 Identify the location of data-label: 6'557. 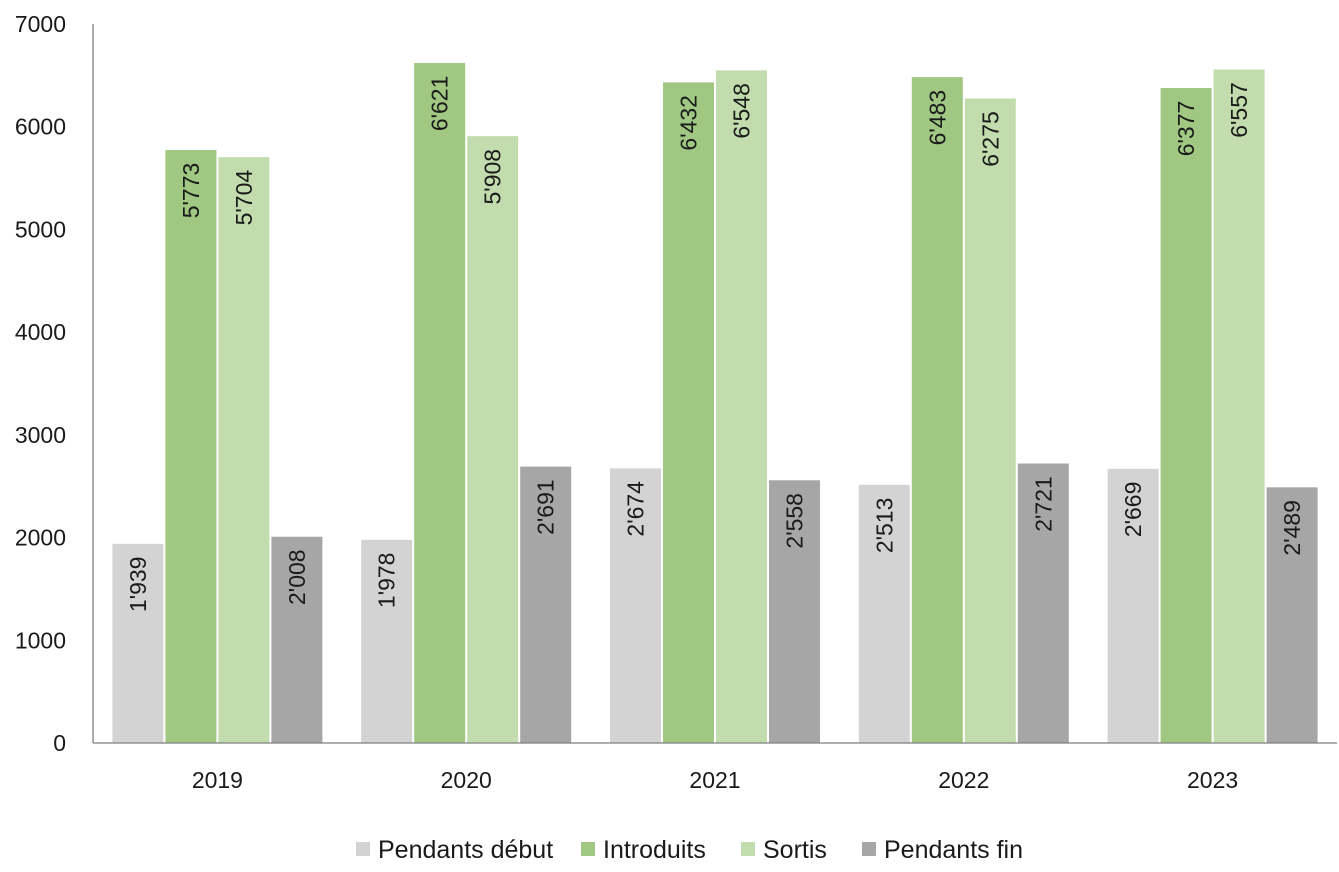
(1239, 110).